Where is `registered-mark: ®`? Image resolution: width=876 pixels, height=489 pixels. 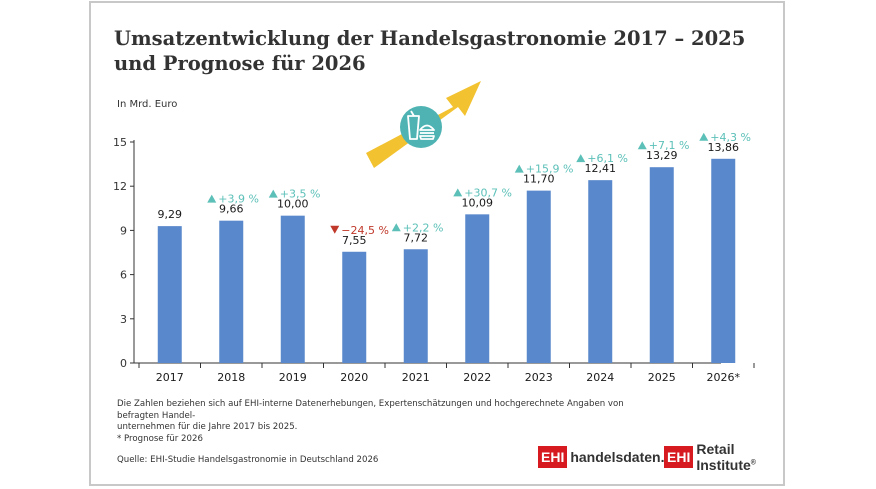
registered-mark: ® is located at coordinates (753, 463).